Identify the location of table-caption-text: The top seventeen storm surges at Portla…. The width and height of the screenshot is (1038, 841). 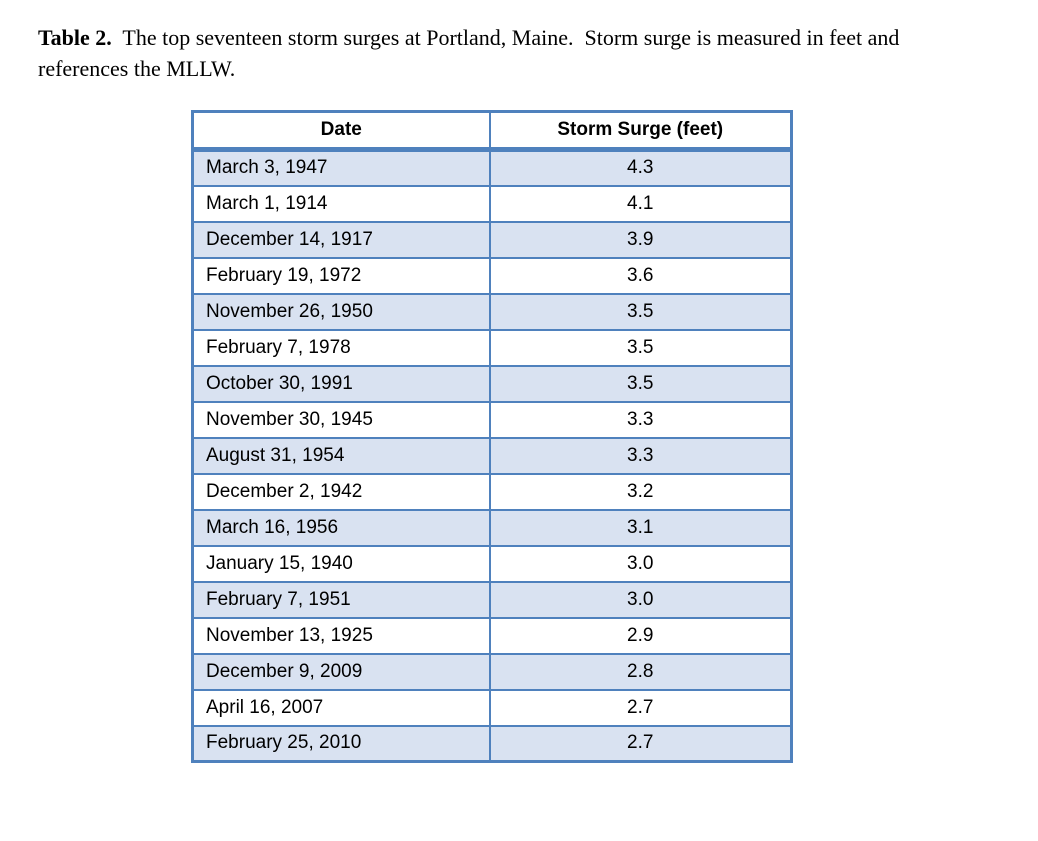
(471, 53).